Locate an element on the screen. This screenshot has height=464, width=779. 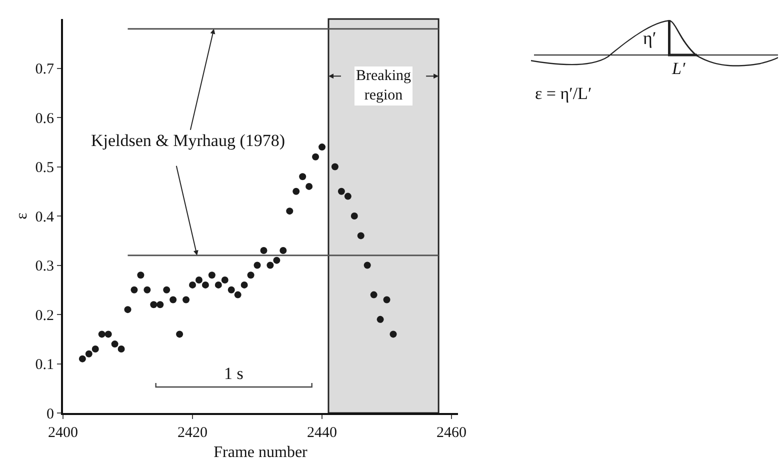
y-tick-label: 0.2 is located at coordinates (44, 316).